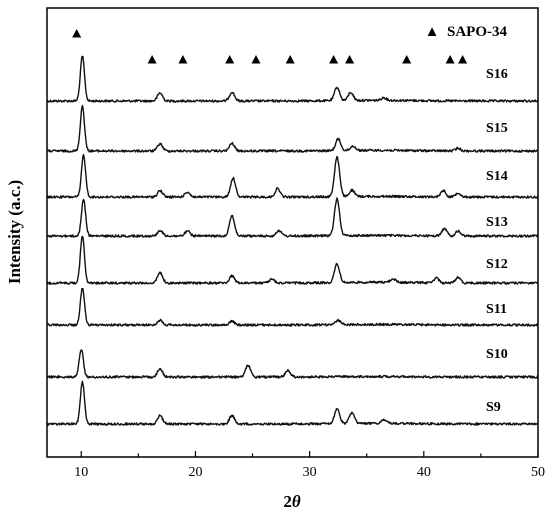 The width and height of the screenshot is (550, 520). What do you see at coordinates (497, 354) in the screenshot?
I see `series-label-s10: S10` at bounding box center [497, 354].